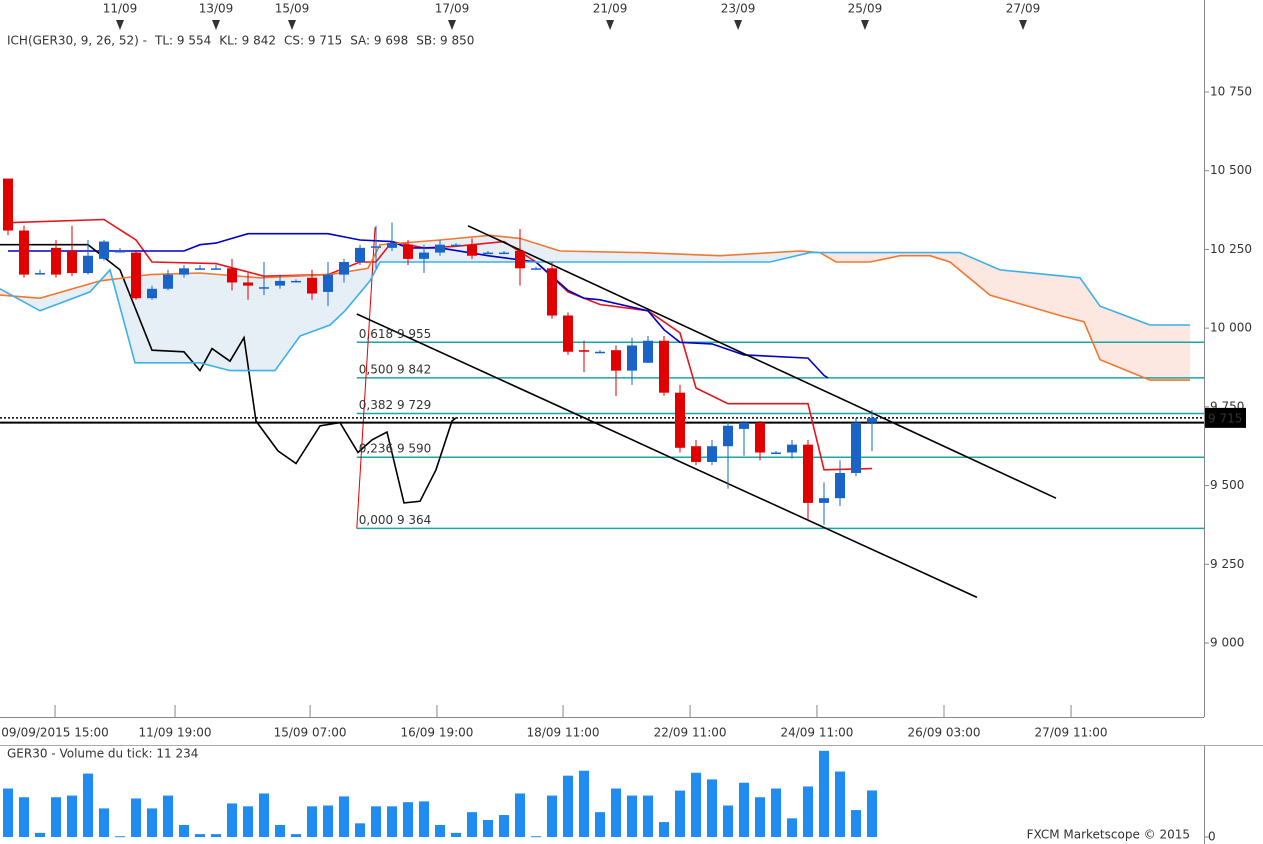  I want to click on x-tick-label: 18/09 11:00, so click(563, 733).